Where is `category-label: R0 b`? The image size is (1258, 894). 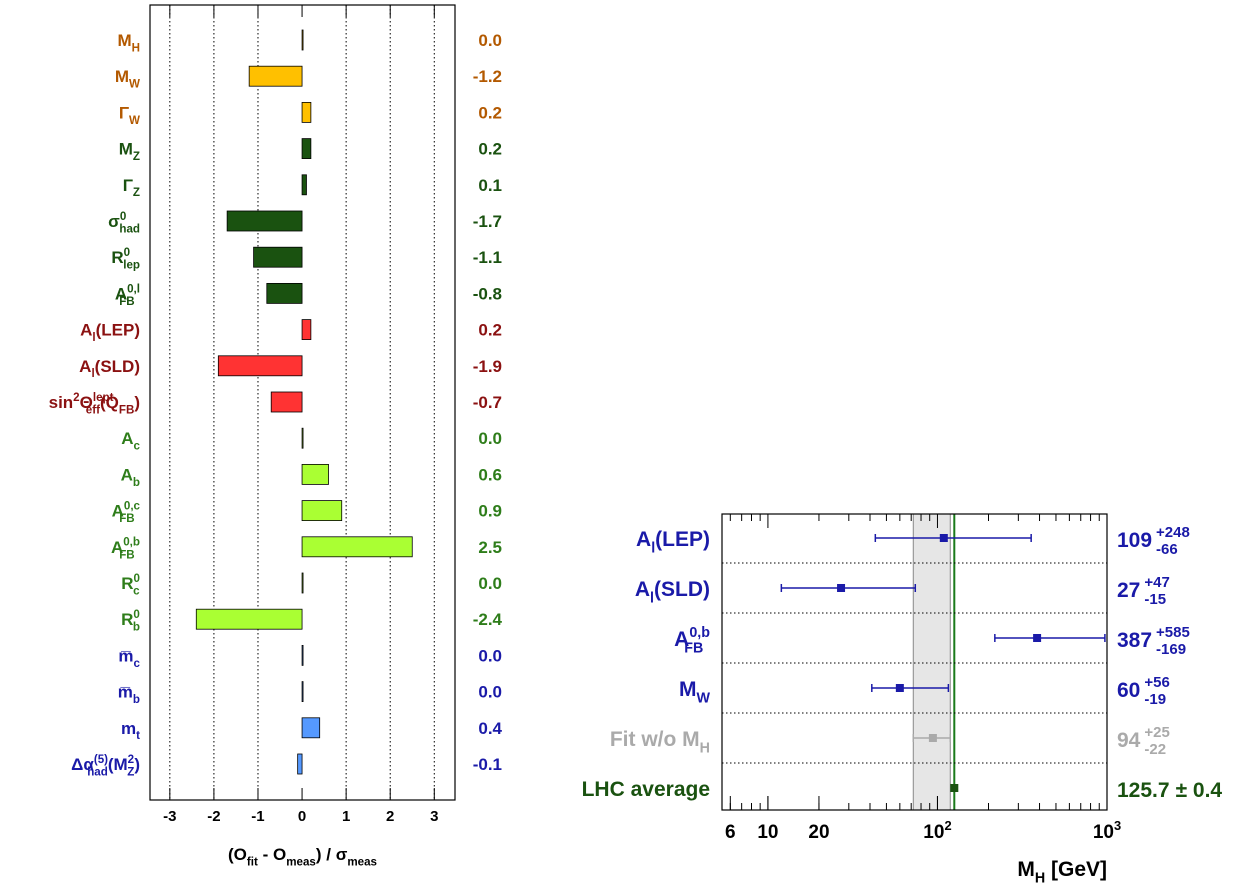 category-label: R0 b is located at coordinates (130, 621).